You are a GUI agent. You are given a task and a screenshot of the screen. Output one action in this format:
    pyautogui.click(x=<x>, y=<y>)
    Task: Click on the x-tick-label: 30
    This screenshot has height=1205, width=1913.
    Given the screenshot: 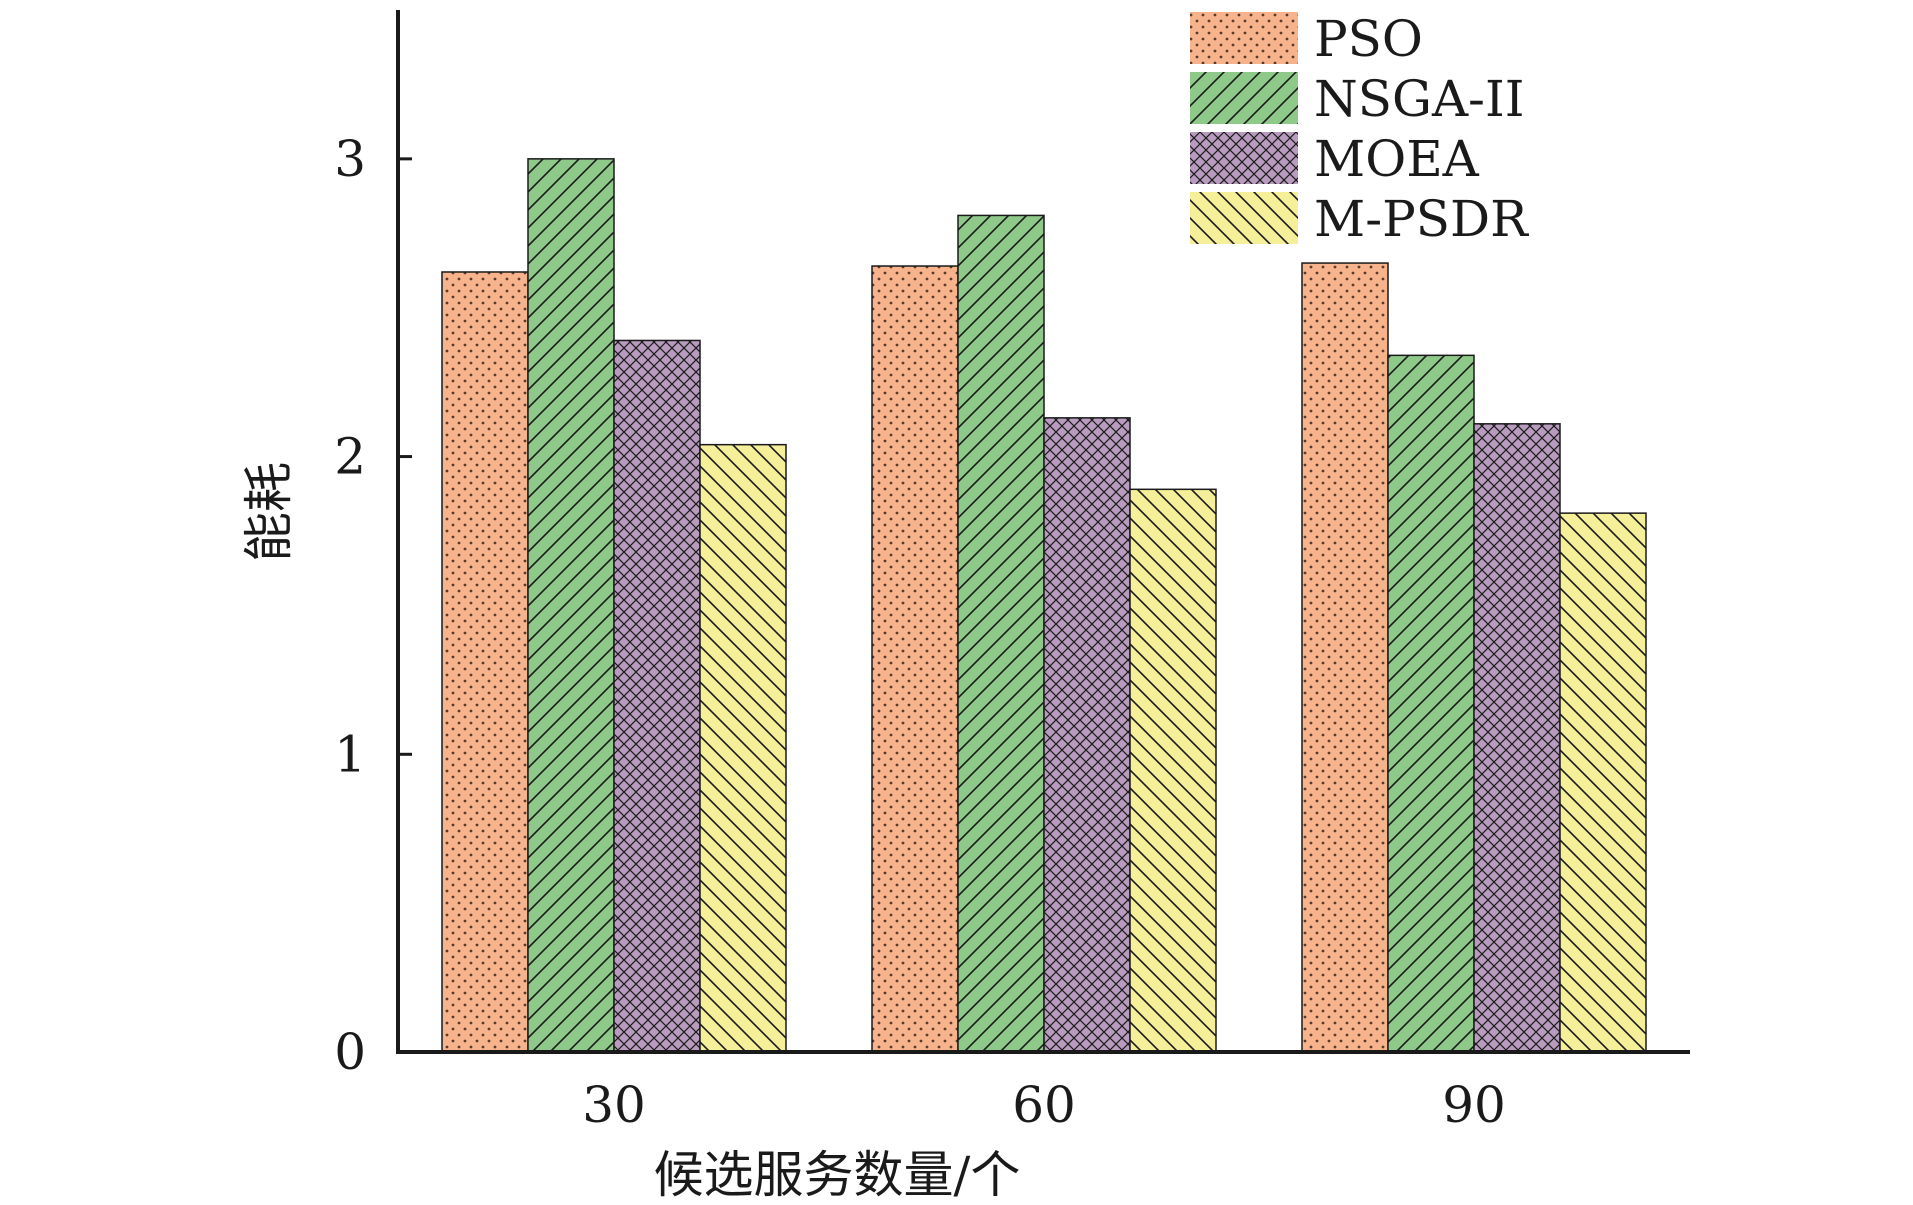 What is the action you would take?
    pyautogui.click(x=614, y=1105)
    